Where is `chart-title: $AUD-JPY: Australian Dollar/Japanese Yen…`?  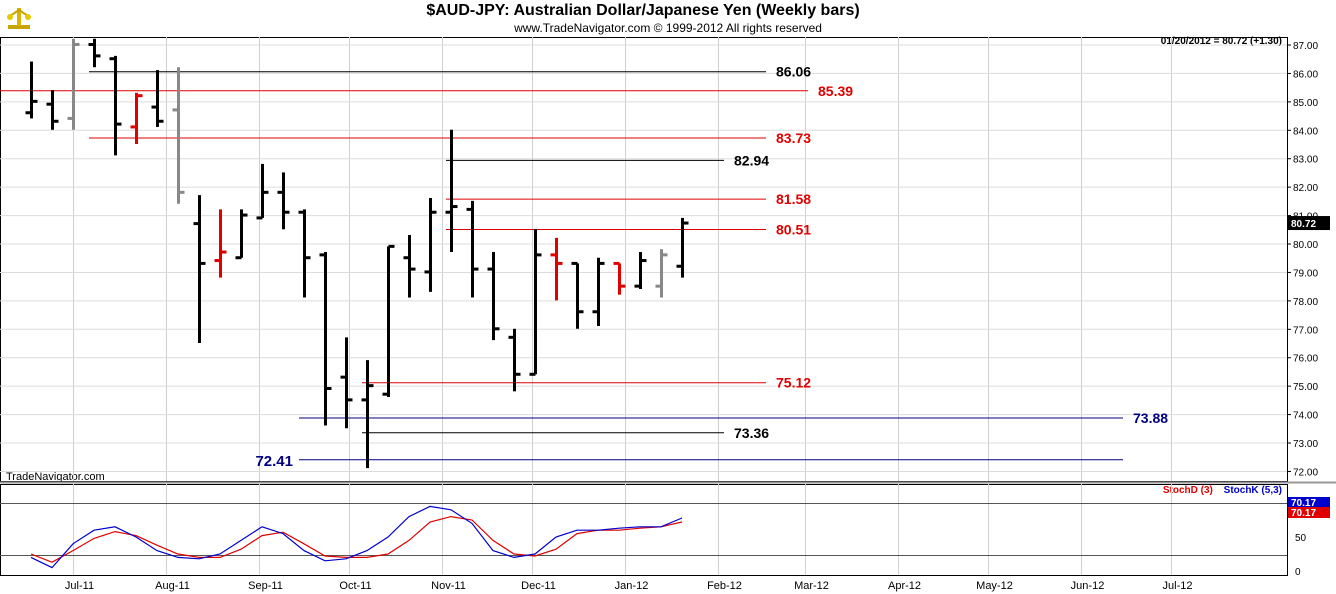 chart-title: $AUD-JPY: Australian Dollar/Japanese Yen… is located at coordinates (643, 10).